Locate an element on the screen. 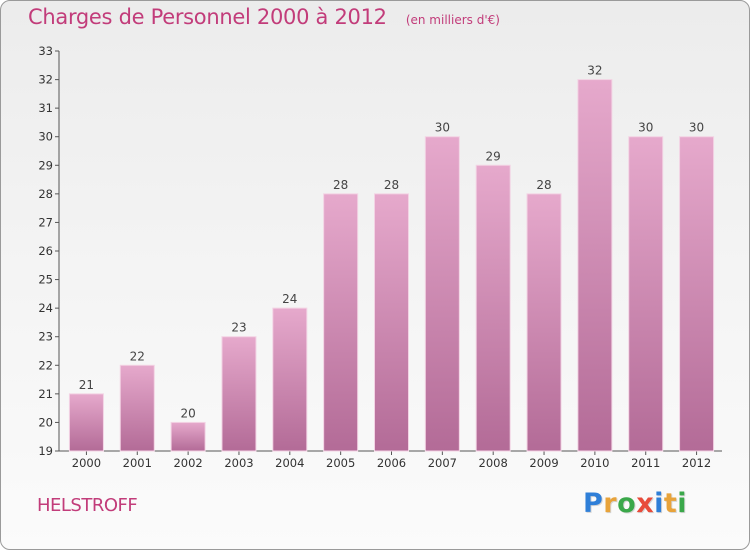 The image size is (750, 550). chart-title: Charges de Personnel 2000 à 2012 is located at coordinates (207, 17).